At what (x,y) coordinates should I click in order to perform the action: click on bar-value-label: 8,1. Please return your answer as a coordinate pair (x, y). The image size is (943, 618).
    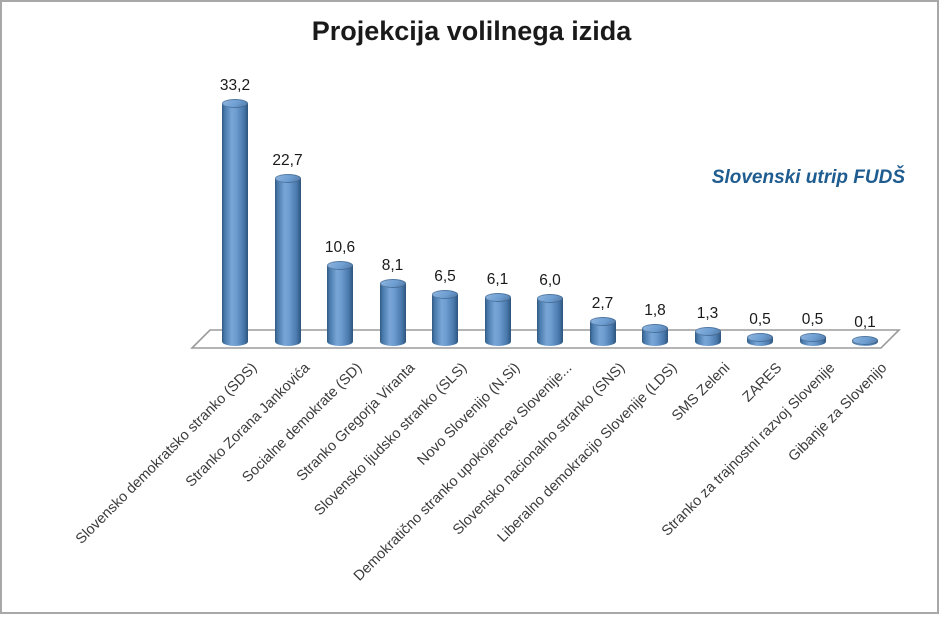
    Looking at the image, I should click on (392, 265).